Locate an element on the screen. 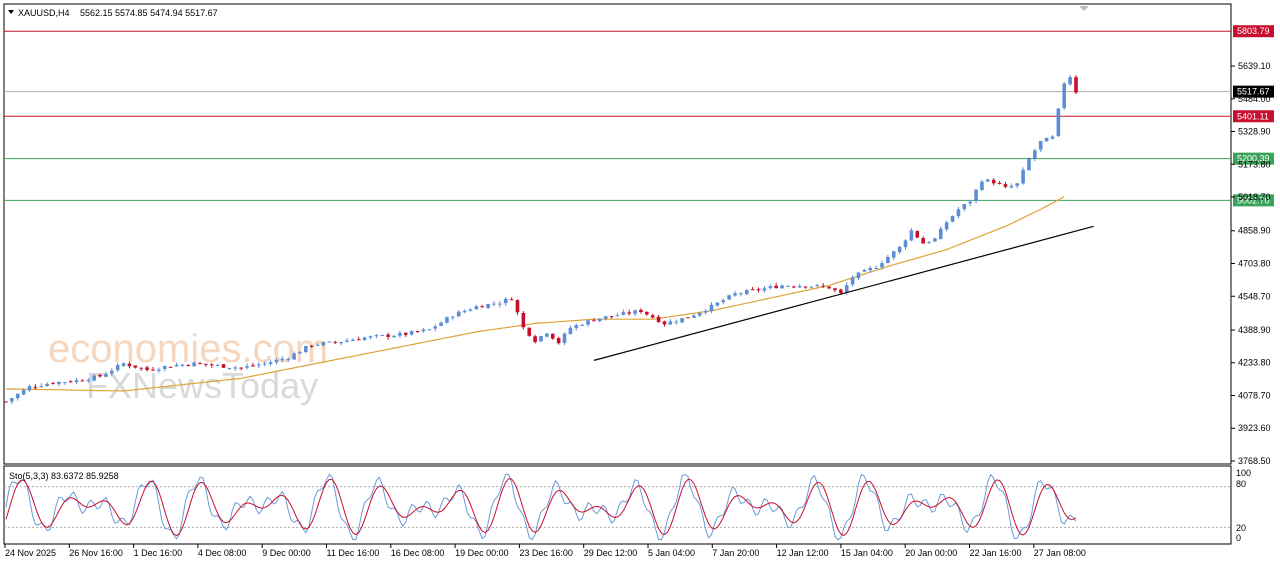 The width and height of the screenshot is (1280, 572). symbol-label: XAUUSD,H4 is located at coordinates (44, 13).